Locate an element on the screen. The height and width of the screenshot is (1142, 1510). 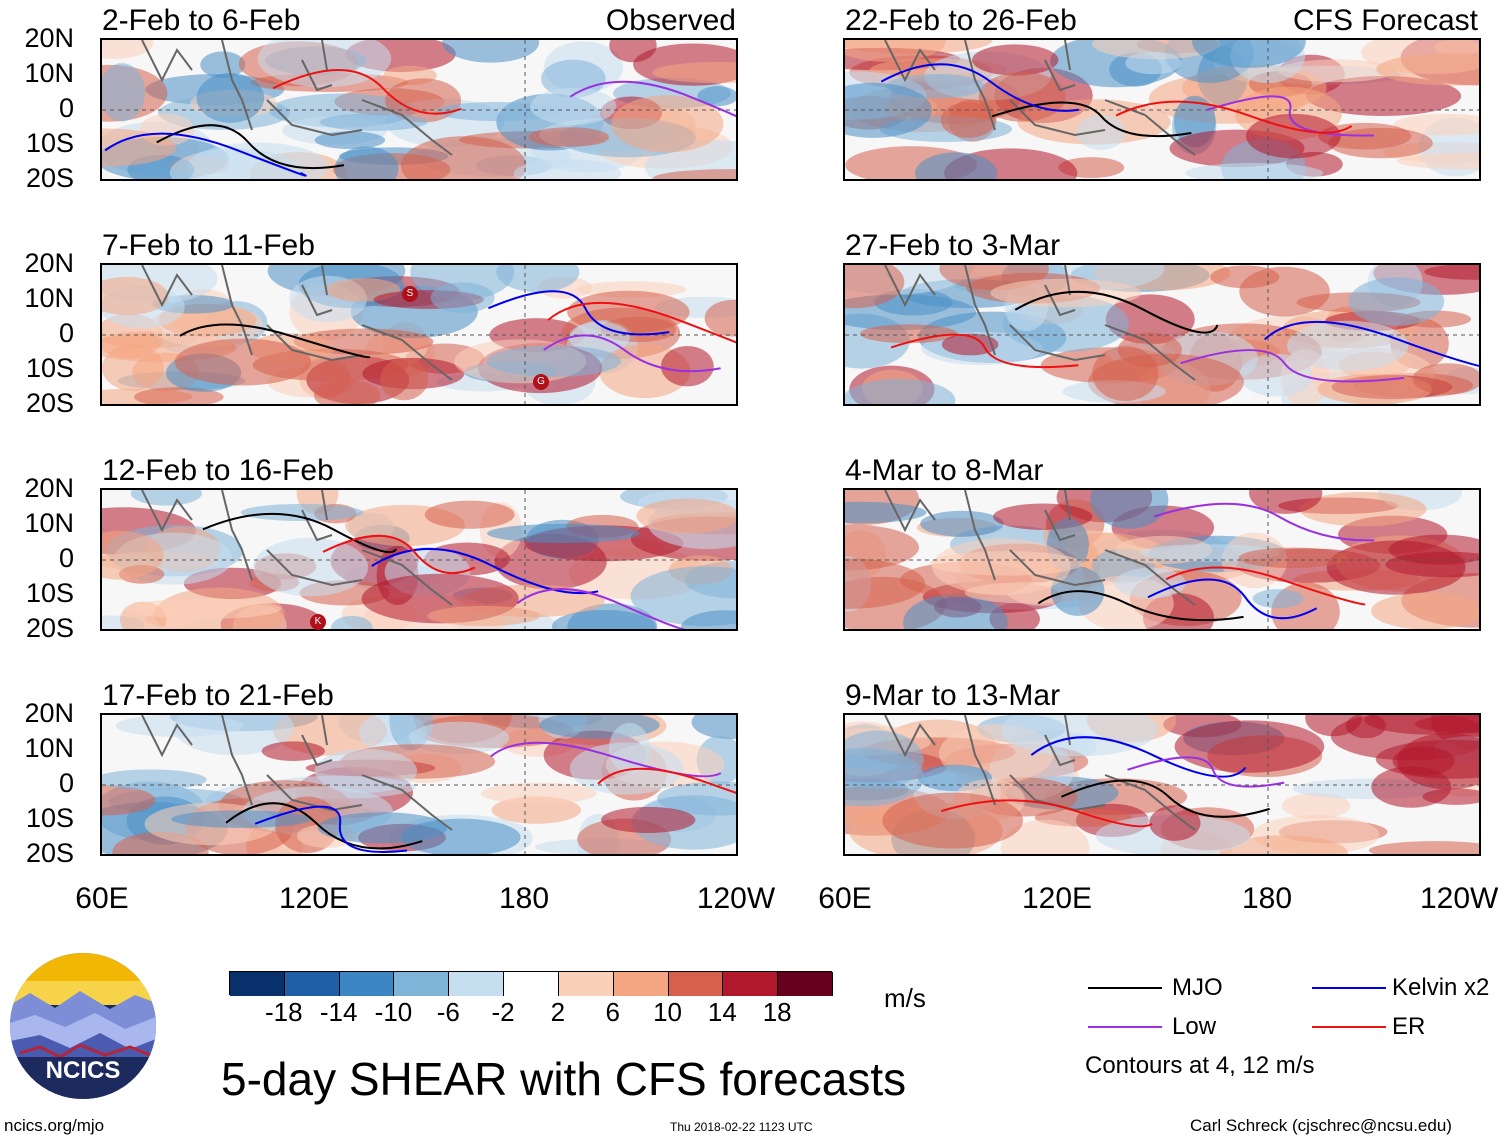
x-tick-right-120w: 120W is located at coordinates (1459, 898).